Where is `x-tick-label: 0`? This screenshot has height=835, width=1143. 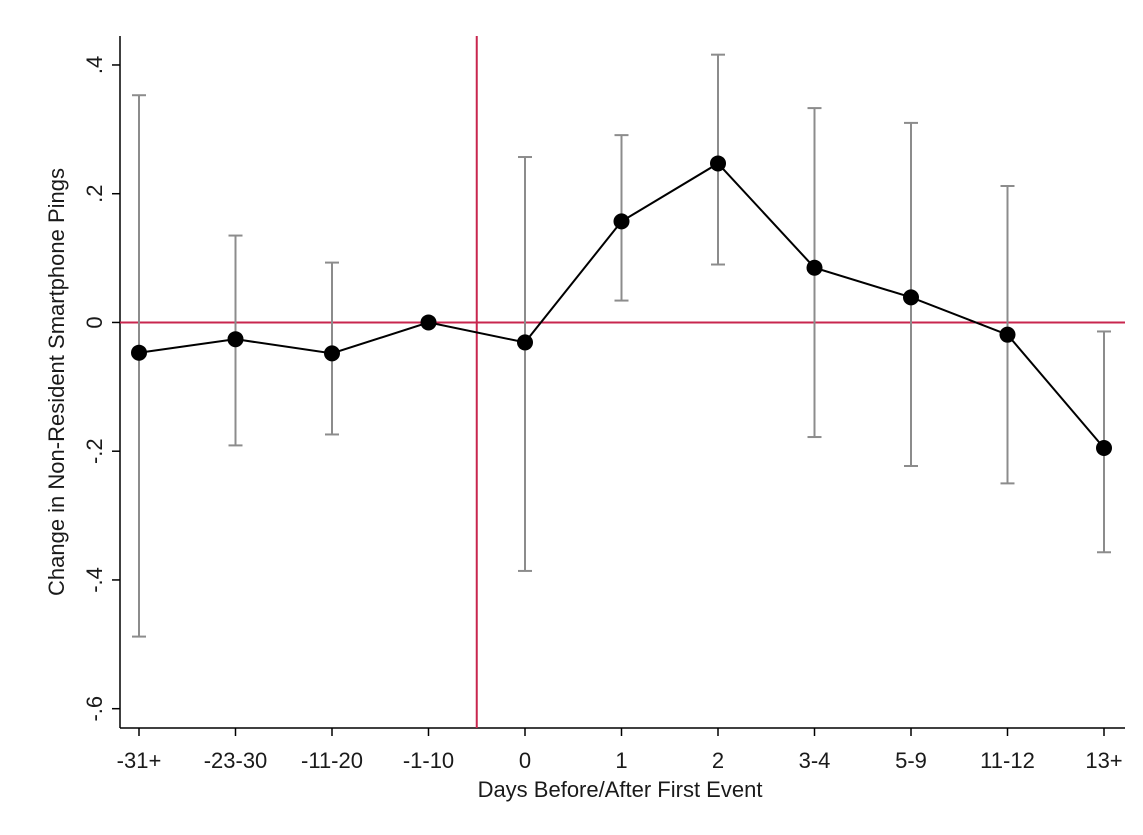
x-tick-label: 0 is located at coordinates (525, 760).